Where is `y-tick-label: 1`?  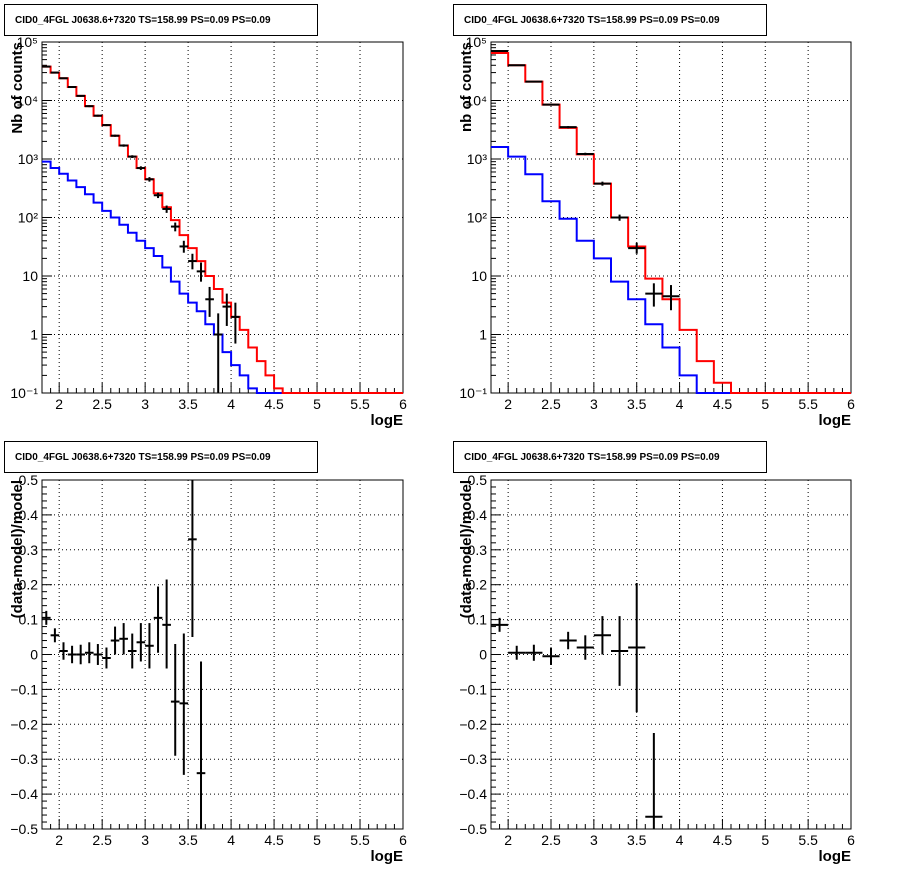 y-tick-label: 1 is located at coordinates (34, 335).